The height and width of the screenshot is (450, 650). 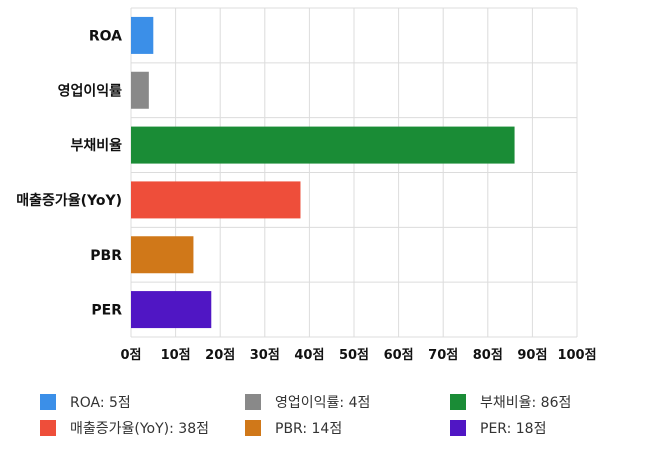 What do you see at coordinates (309, 429) in the screenshot?
I see `legend-label: PBR: 14점` at bounding box center [309, 429].